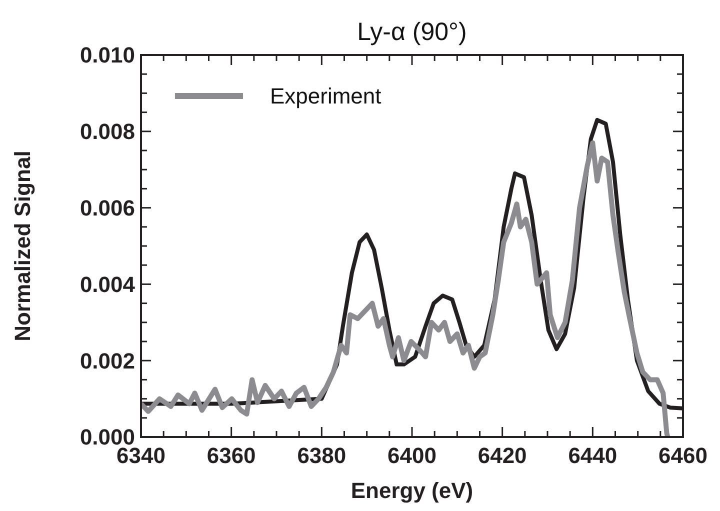 The image size is (720, 511). Describe the element at coordinates (412, 32) in the screenshot. I see `chart-title: Ly-α (90°)` at that location.